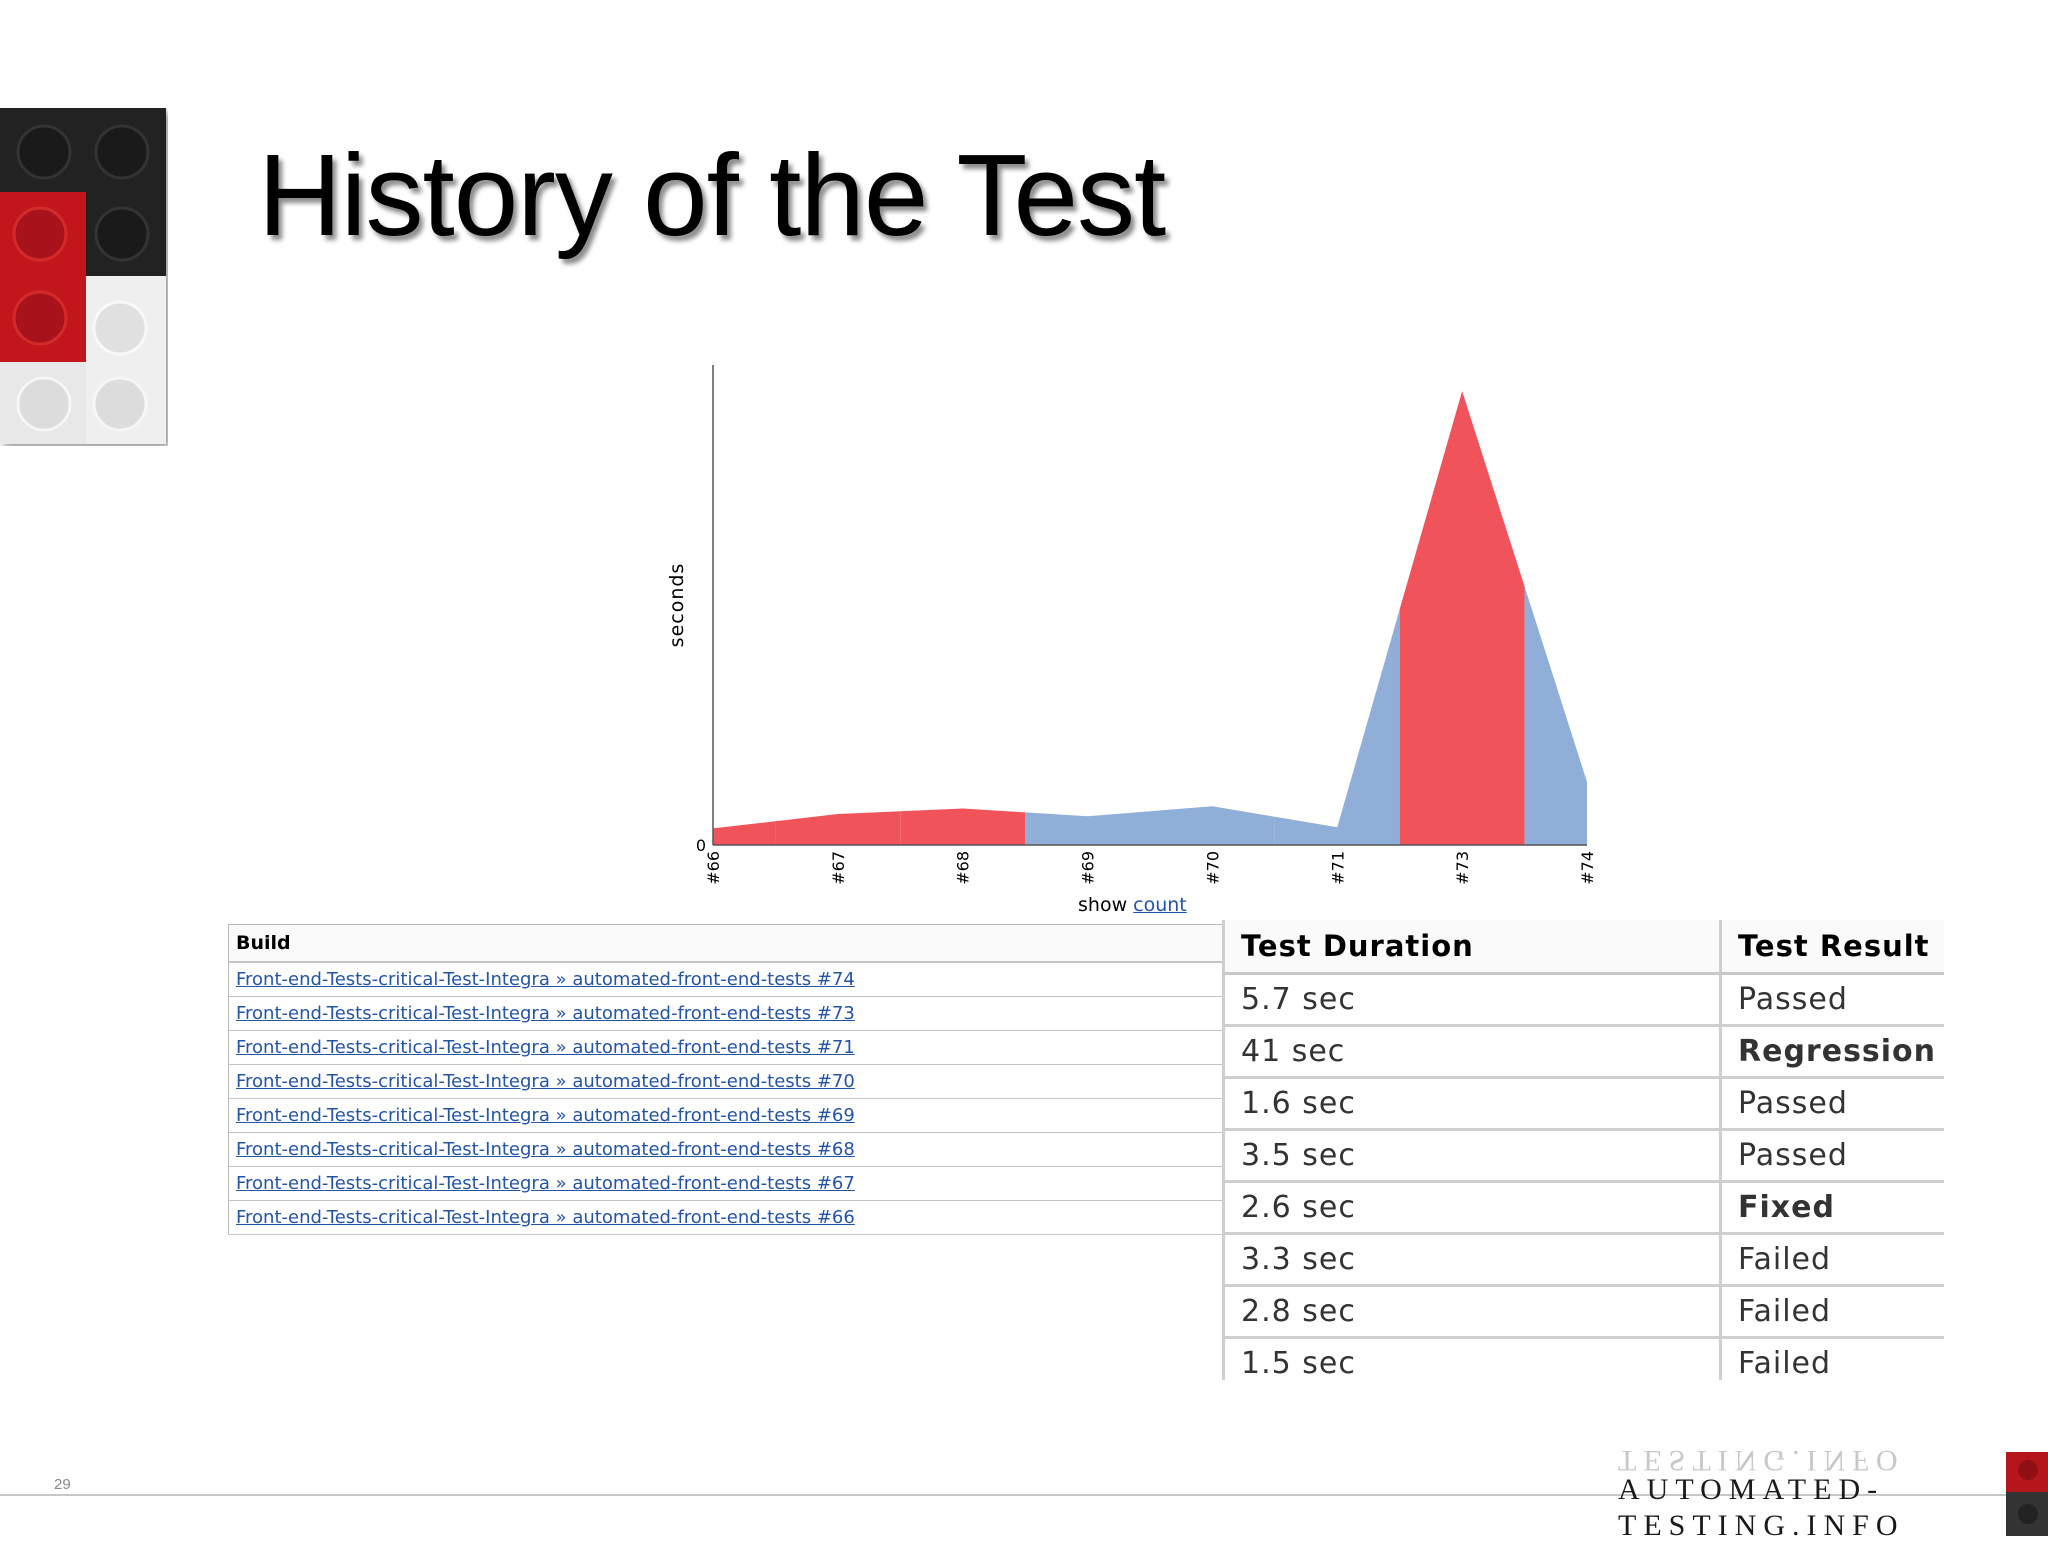 The image size is (2048, 1544). What do you see at coordinates (1088, 868) in the screenshot?
I see `x-tick-label: #69` at bounding box center [1088, 868].